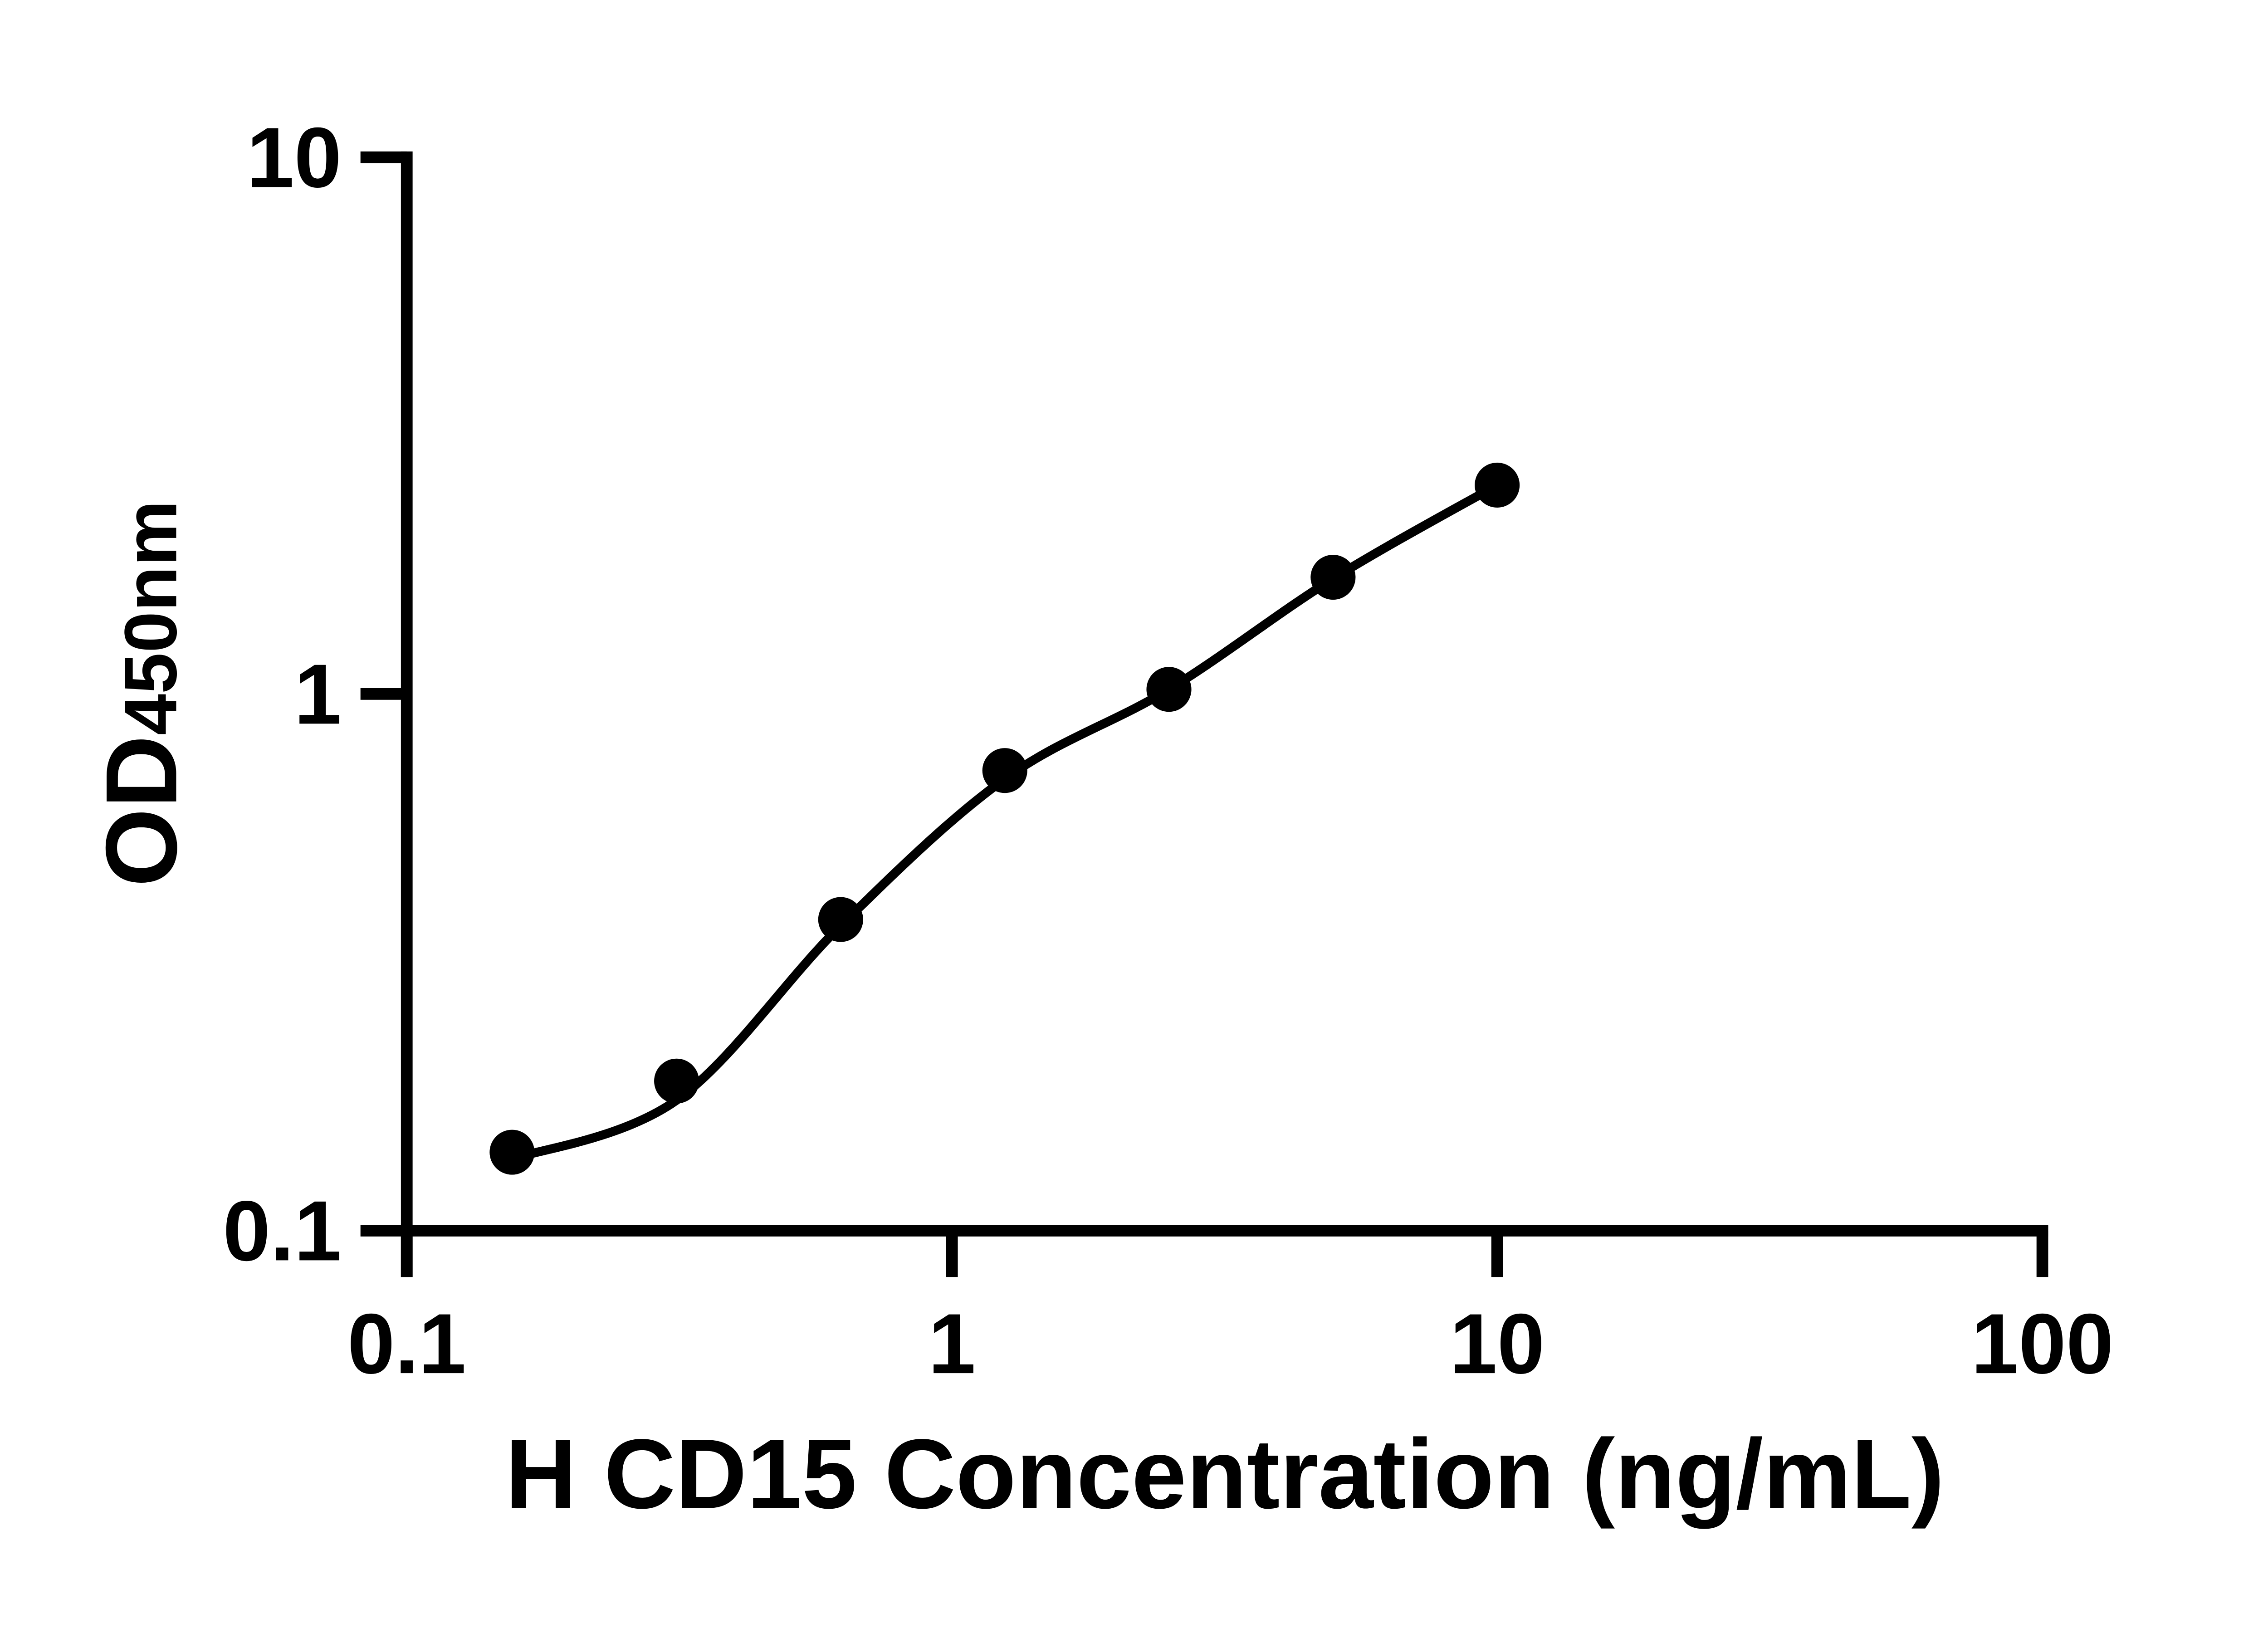 The height and width of the screenshot is (1633, 2268). I want to click on y-axis-title-main: OD, so click(141, 811).